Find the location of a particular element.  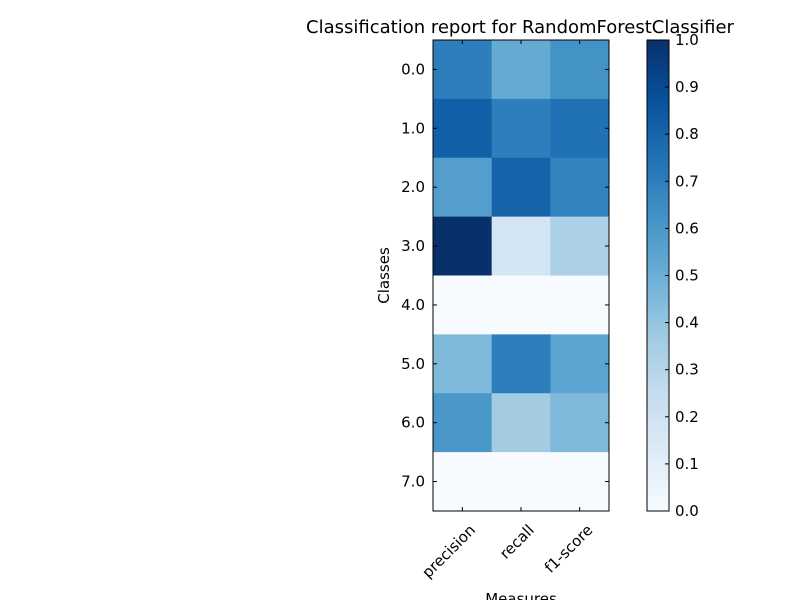

colorbar-tick-label: 0.7 is located at coordinates (687, 181).